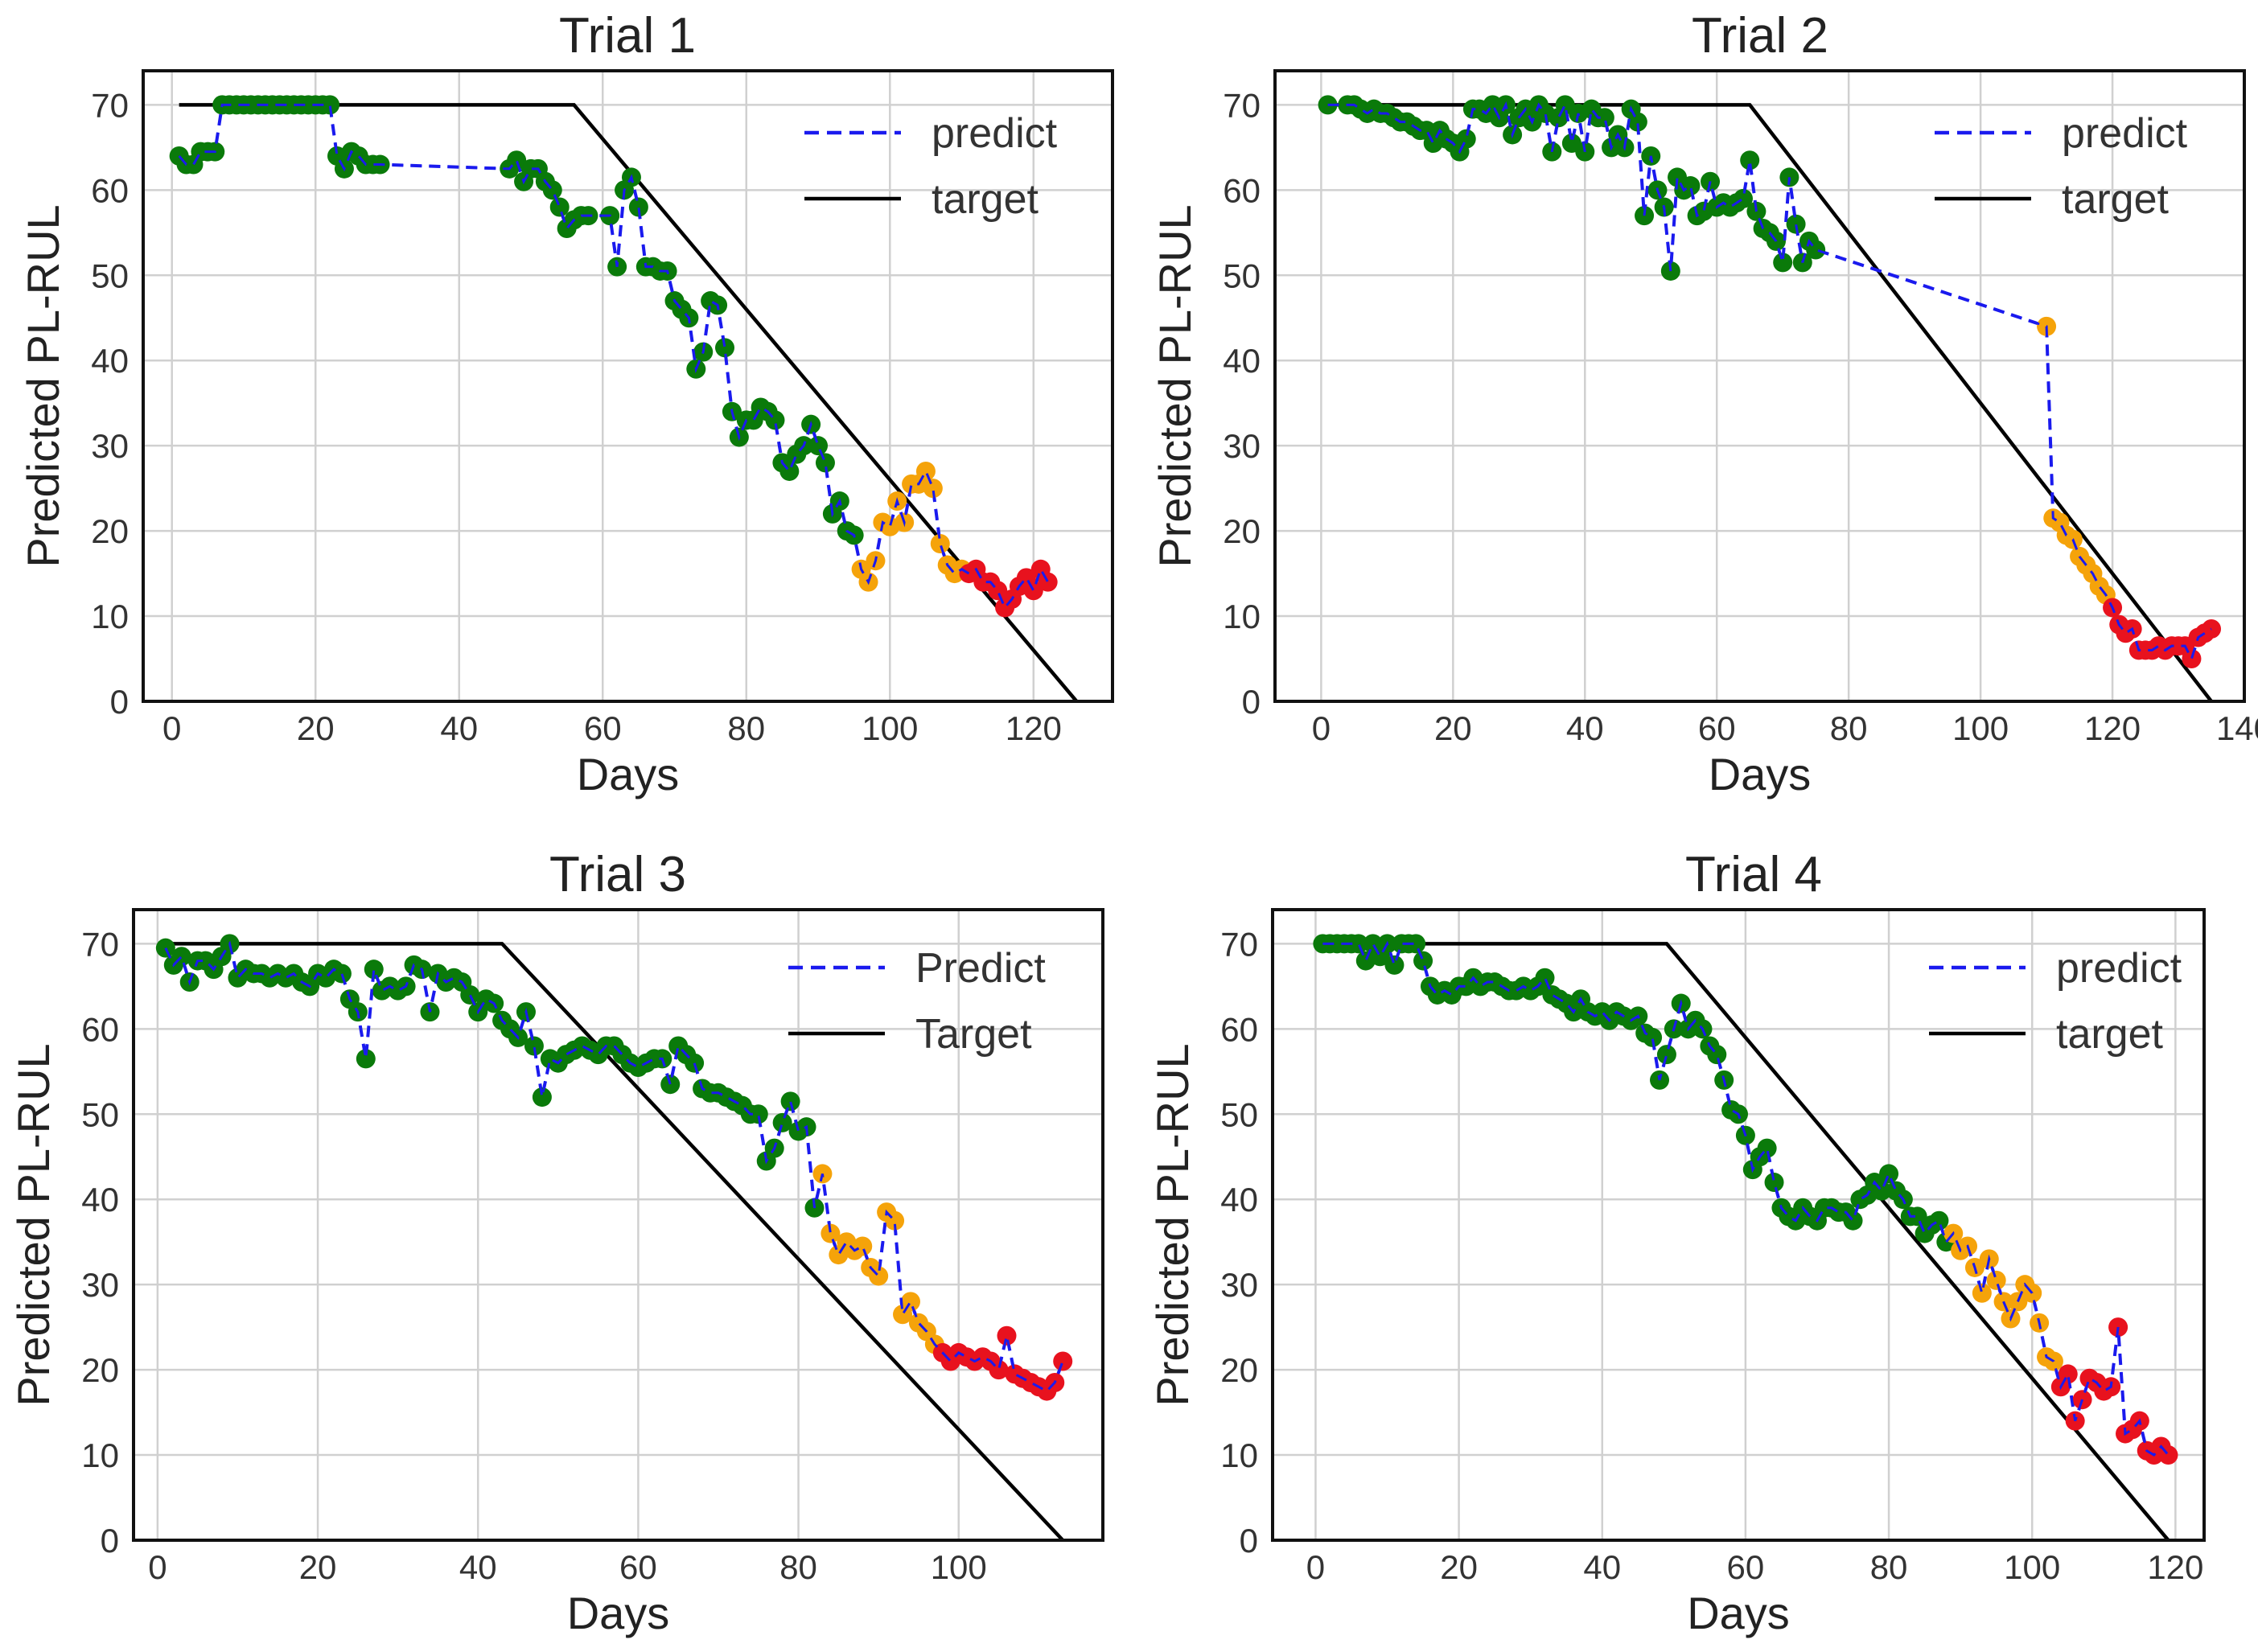 This screenshot has width=2258, height=1652. What do you see at coordinates (980, 968) in the screenshot?
I see `legend-predict-label: Predict` at bounding box center [980, 968].